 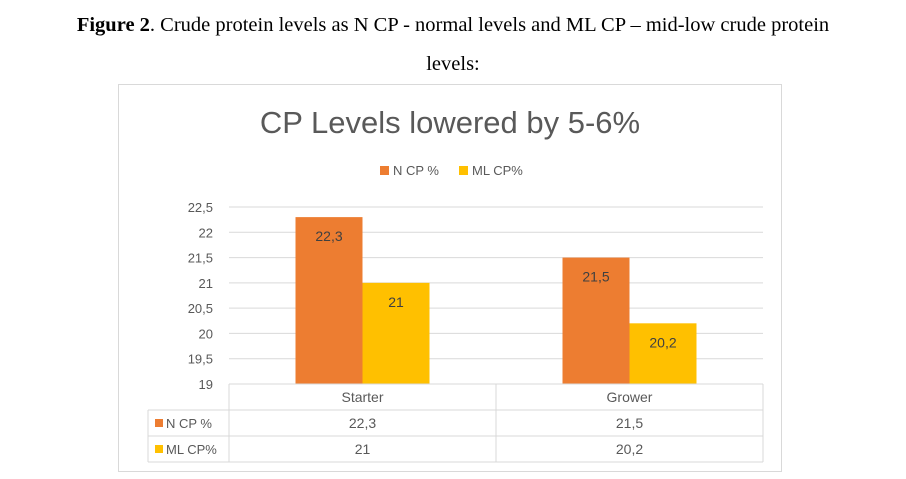 I want to click on y-tick-label: 19, so click(x=206, y=384).